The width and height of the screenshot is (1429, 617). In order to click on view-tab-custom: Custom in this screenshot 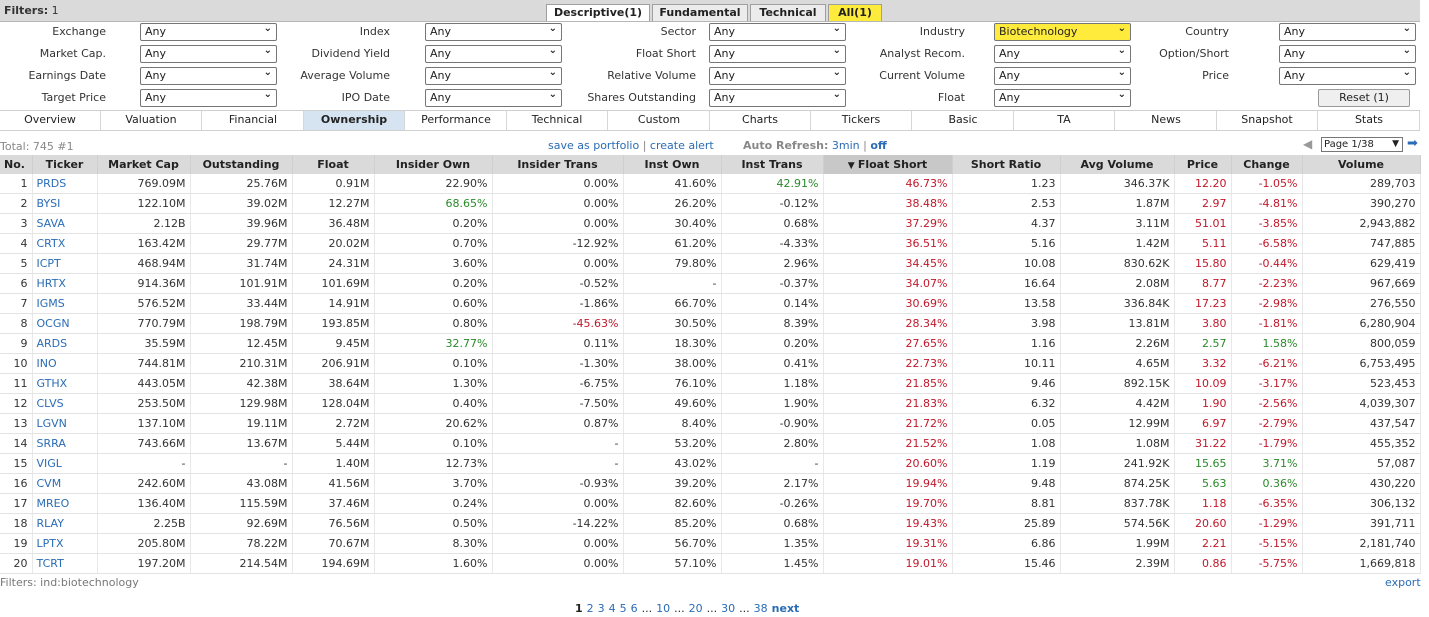, I will do `click(659, 120)`.